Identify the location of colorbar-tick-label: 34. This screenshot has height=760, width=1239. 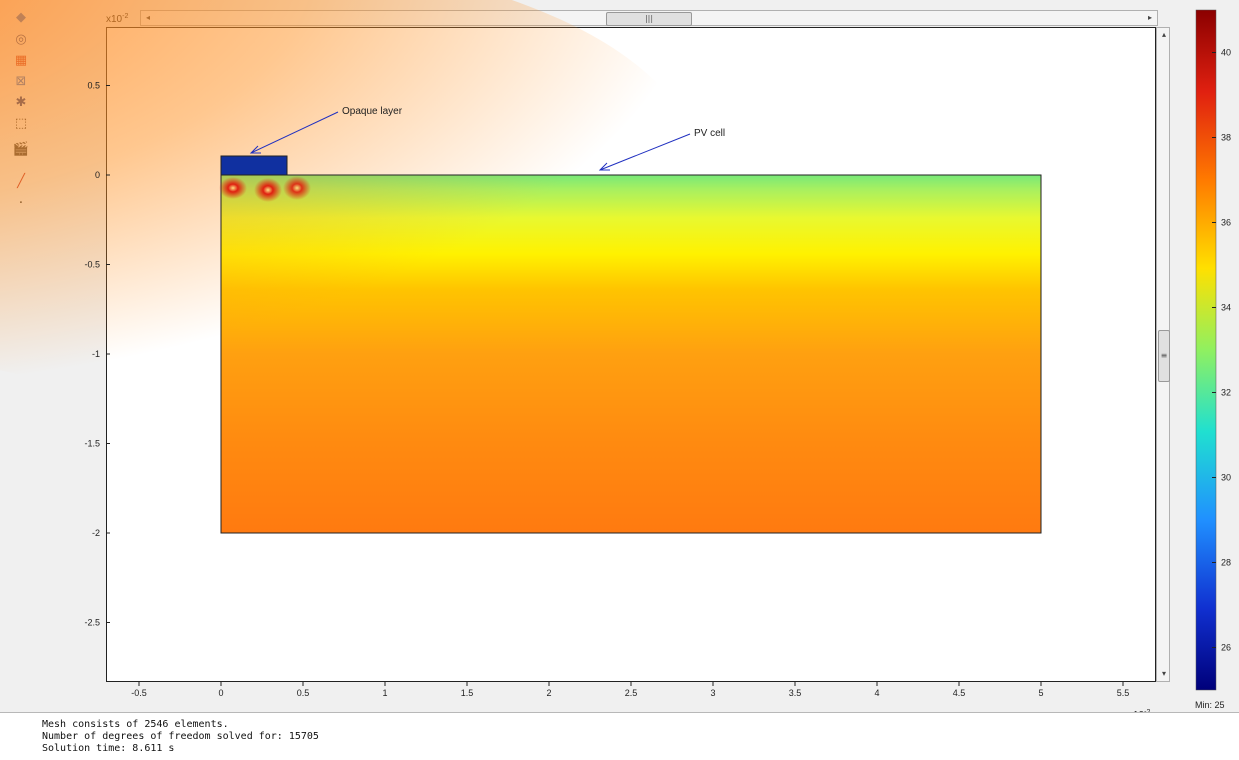
(1226, 308).